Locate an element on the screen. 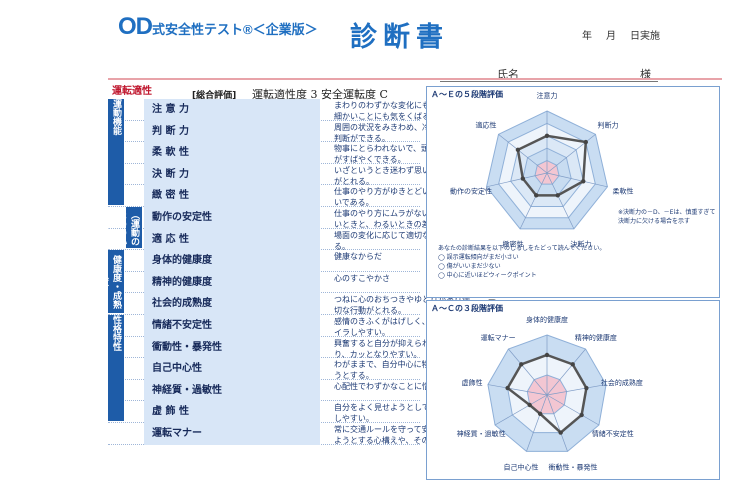 The width and height of the screenshot is (730, 487). item-description: 自分をよく見せようとして、背伸びをしやすい。 is located at coordinates (402, 413).